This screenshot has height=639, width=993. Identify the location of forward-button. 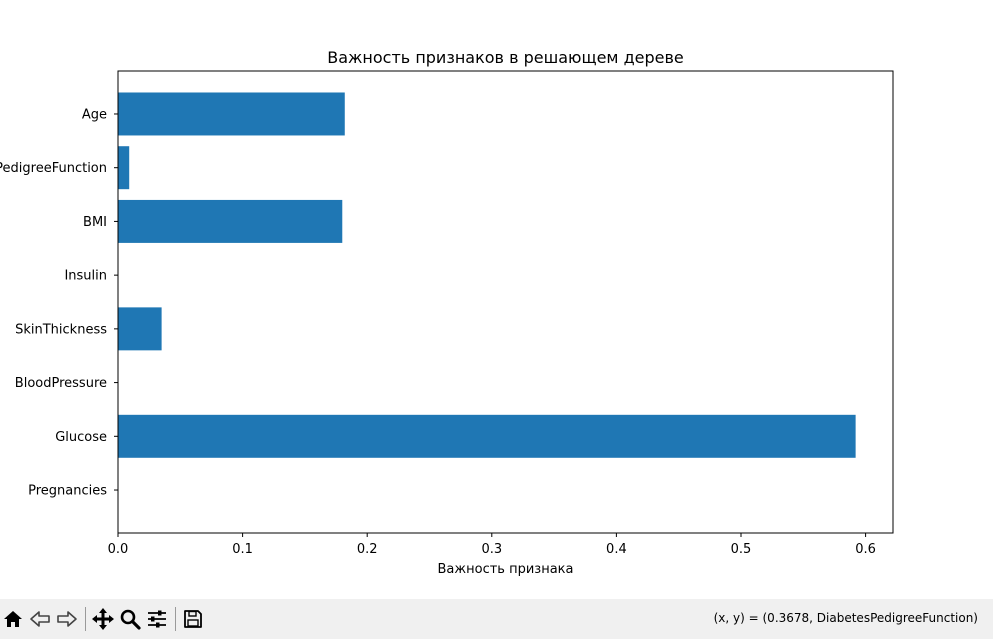
(67, 619).